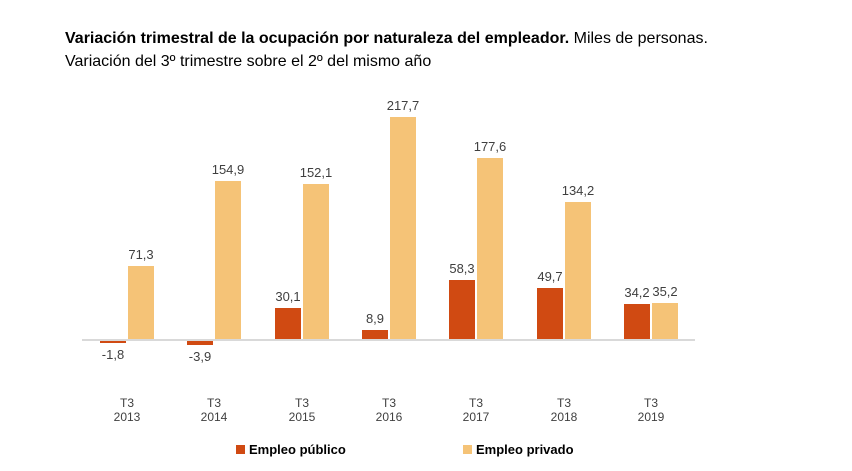  Describe the element at coordinates (462, 268) in the screenshot. I see `value-label-empleo-publico-2017: 58,3` at that location.